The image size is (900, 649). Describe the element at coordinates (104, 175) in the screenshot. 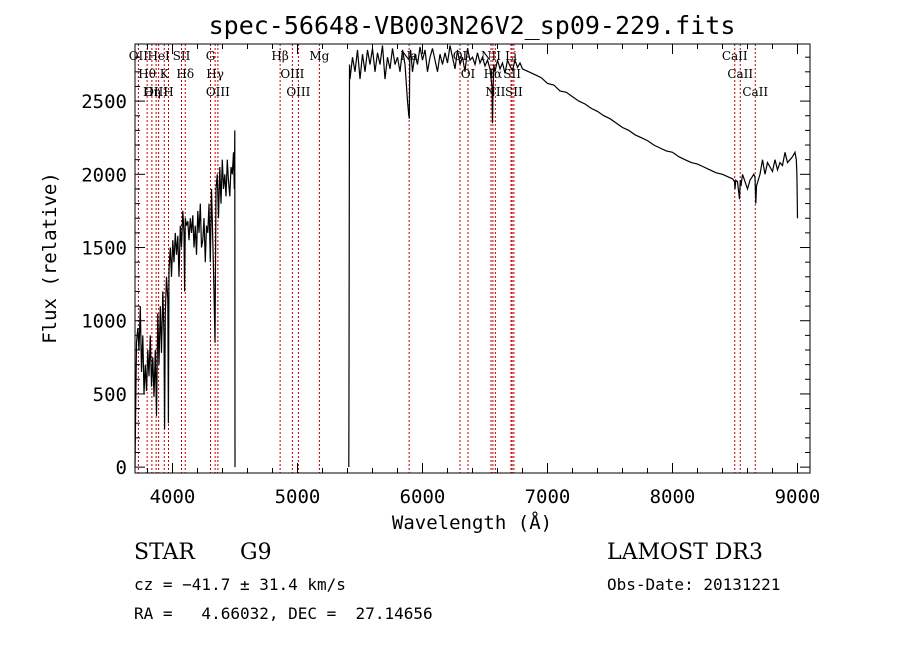

I see `y-tick-label: 2000` at that location.